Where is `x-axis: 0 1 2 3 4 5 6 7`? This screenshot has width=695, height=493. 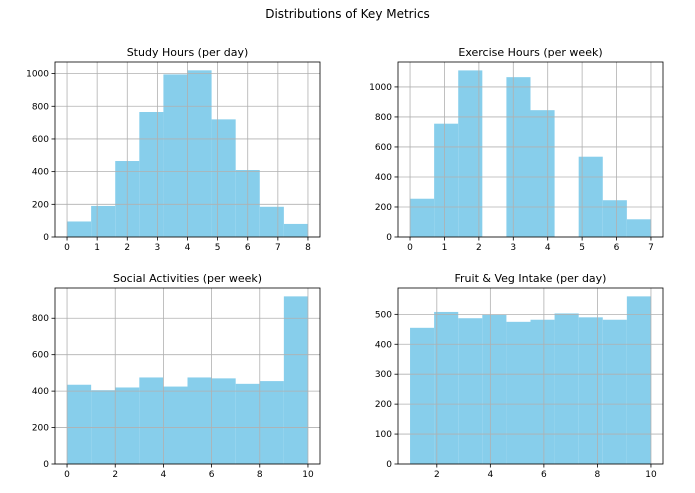
x-axis: 0 1 2 3 4 5 6 7 is located at coordinates (530, 245).